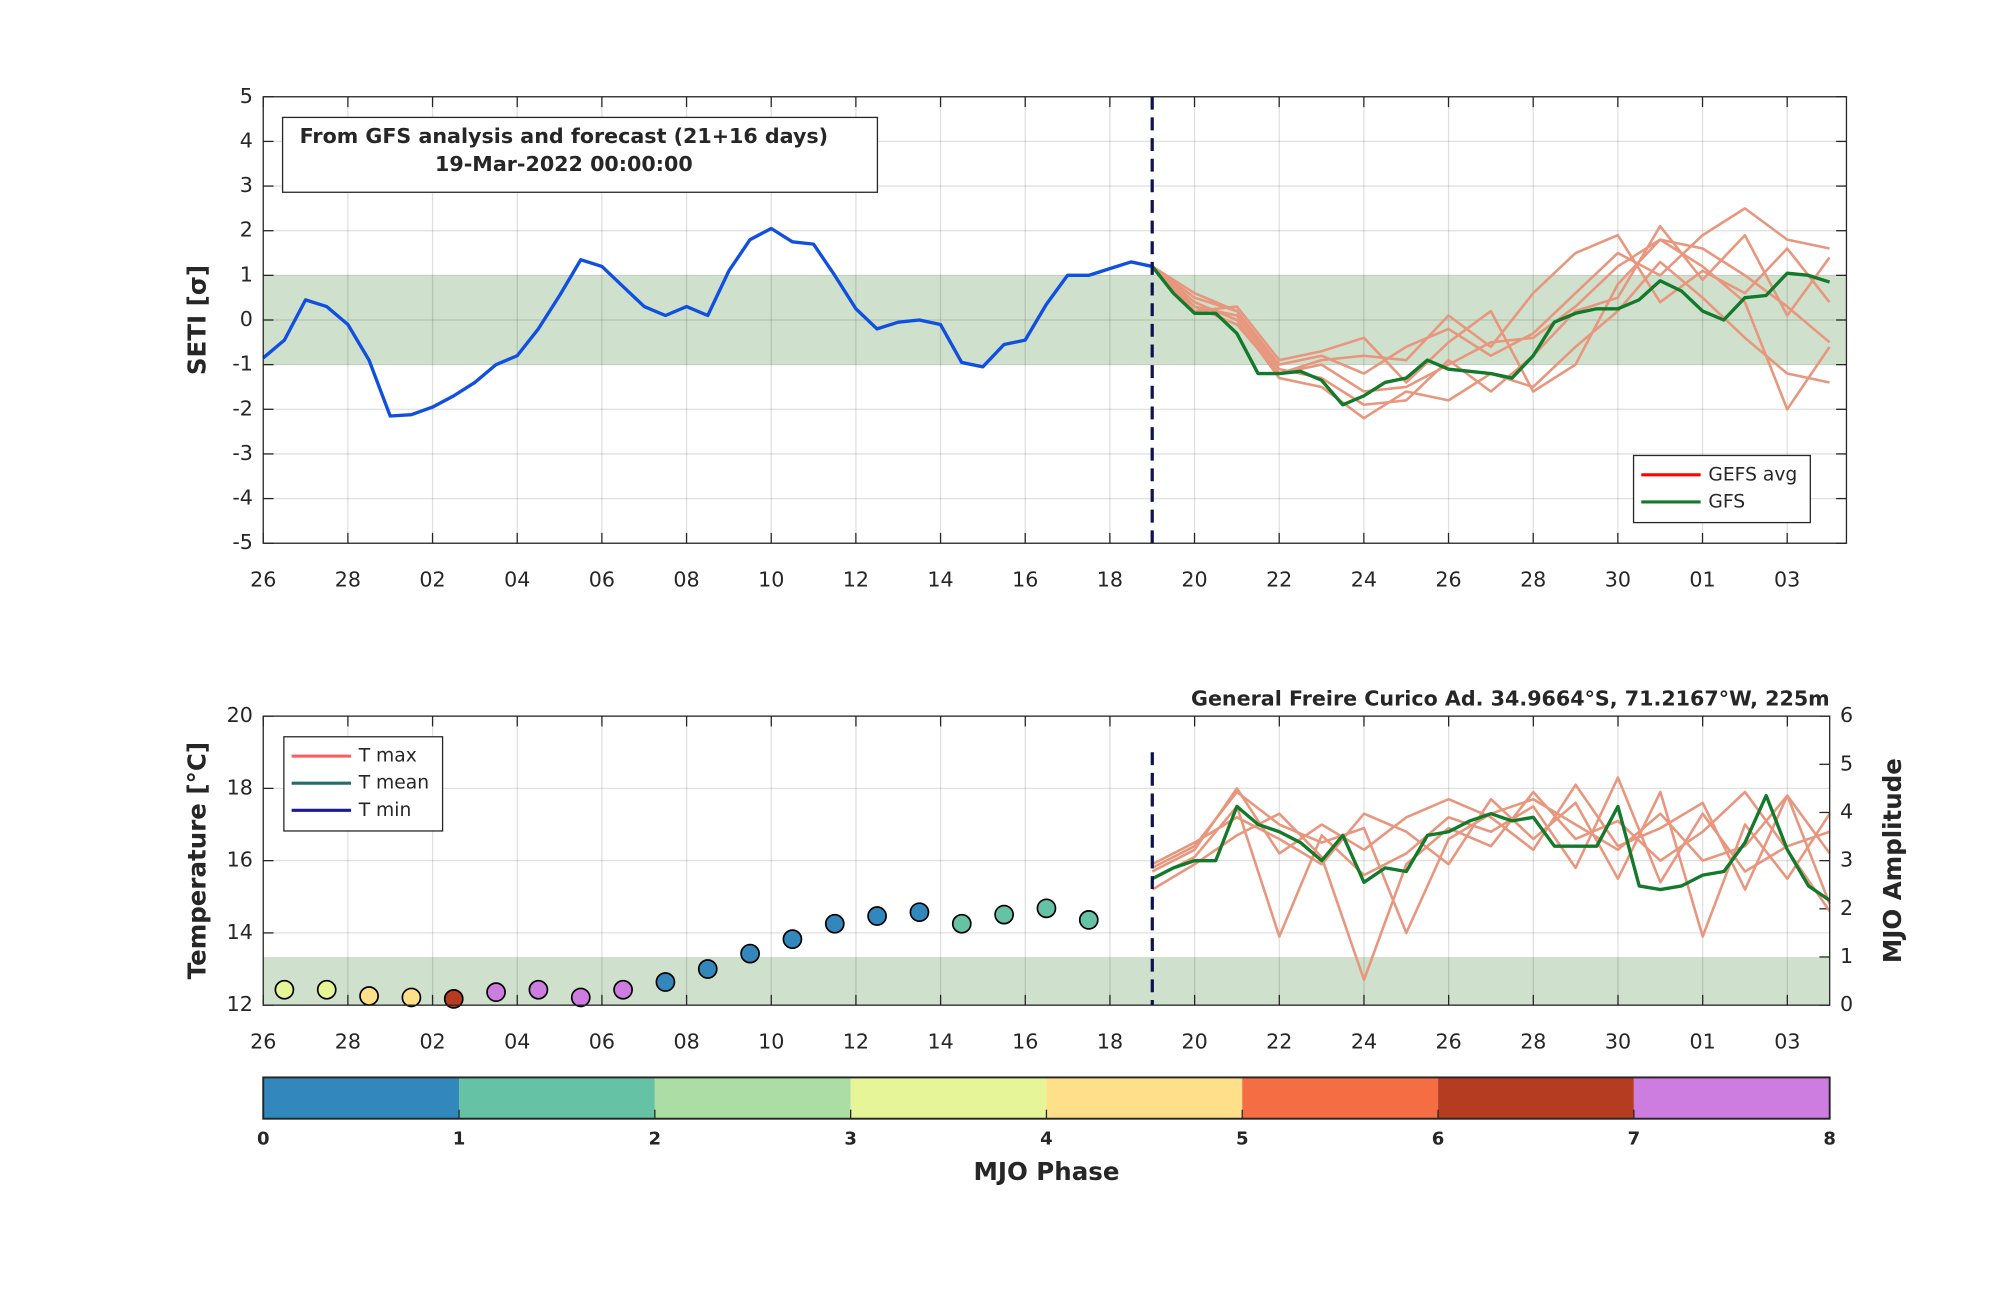  Describe the element at coordinates (242, 364) in the screenshot. I see `y-tick-label: -1` at that location.